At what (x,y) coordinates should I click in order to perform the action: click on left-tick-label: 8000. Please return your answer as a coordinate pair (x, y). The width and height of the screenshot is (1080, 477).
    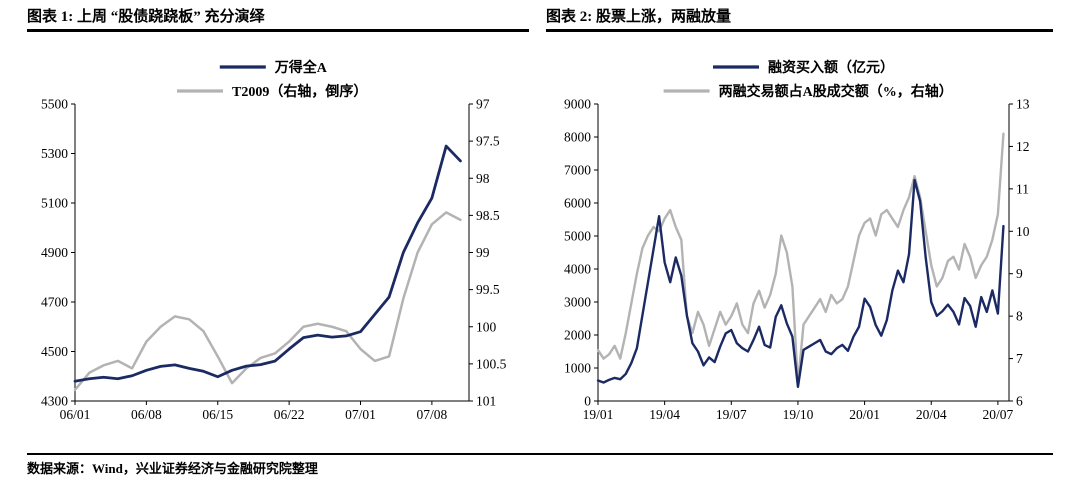
    Looking at the image, I should click on (577, 137).